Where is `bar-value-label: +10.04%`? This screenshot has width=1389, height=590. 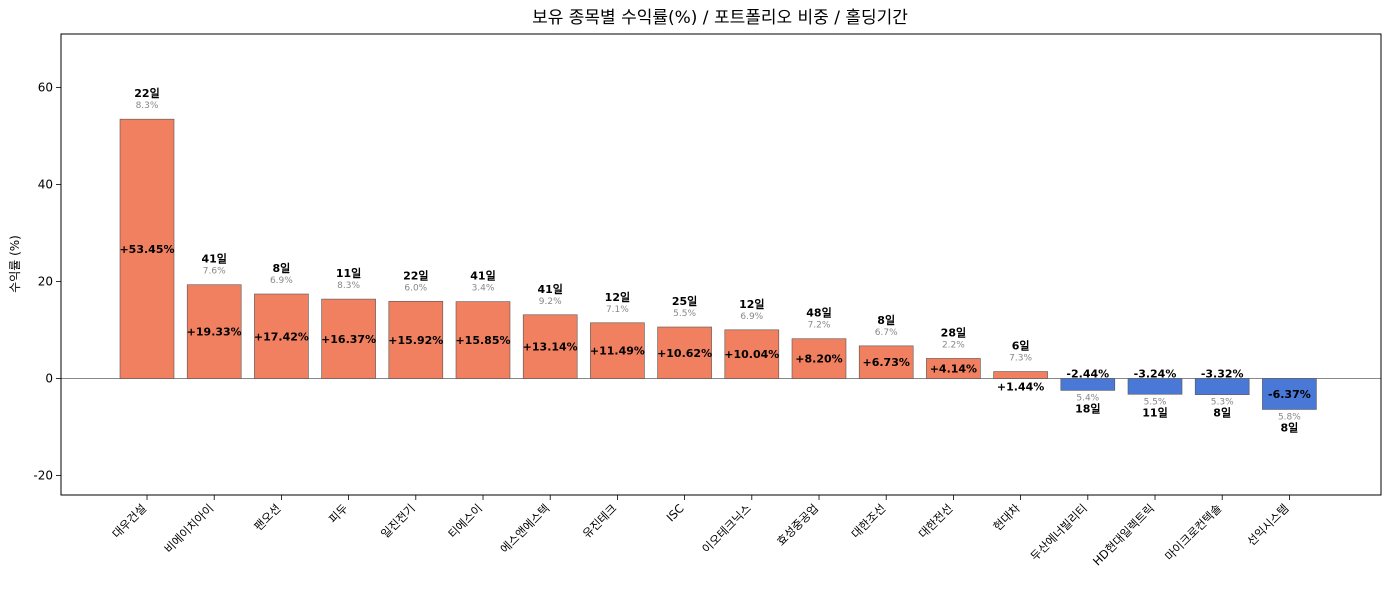 bar-value-label: +10.04% is located at coordinates (751, 354).